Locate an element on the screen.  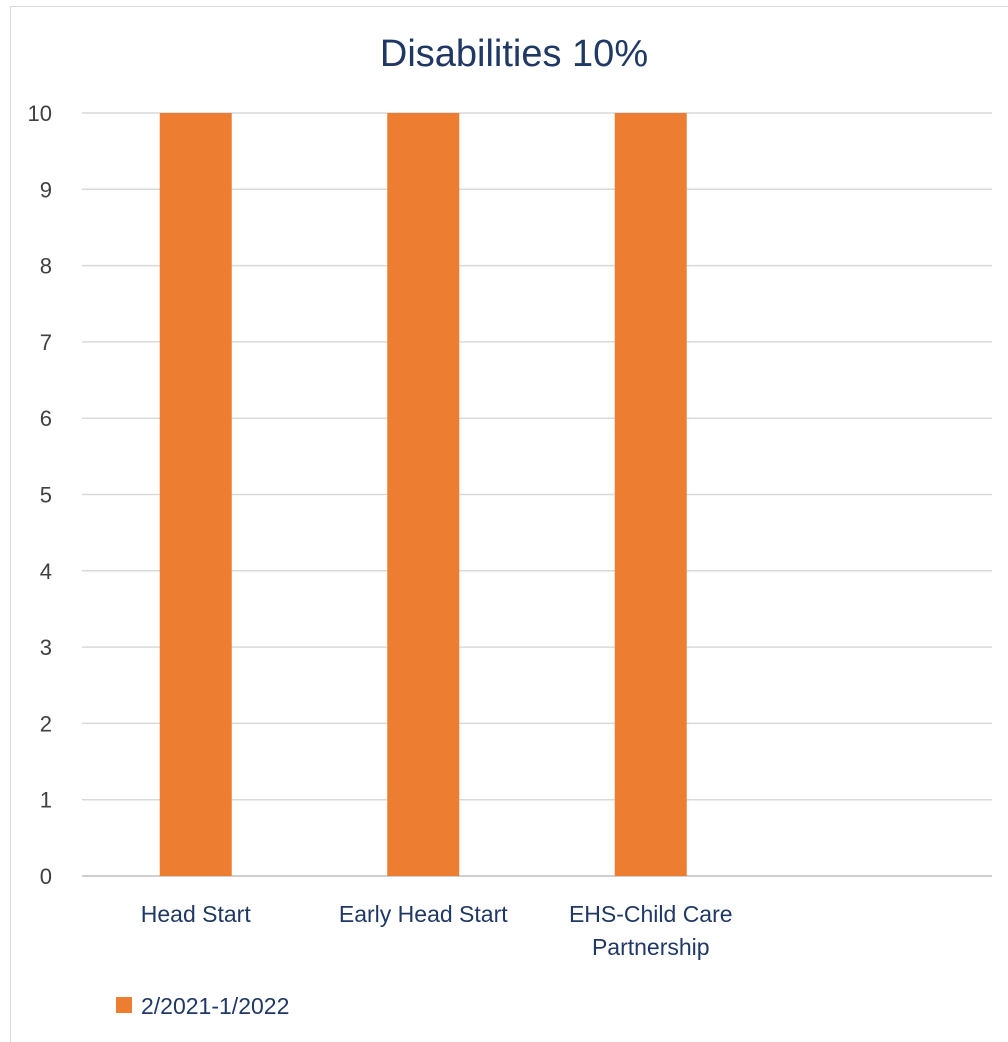
y-tick-label: 0 is located at coordinates (46, 876).